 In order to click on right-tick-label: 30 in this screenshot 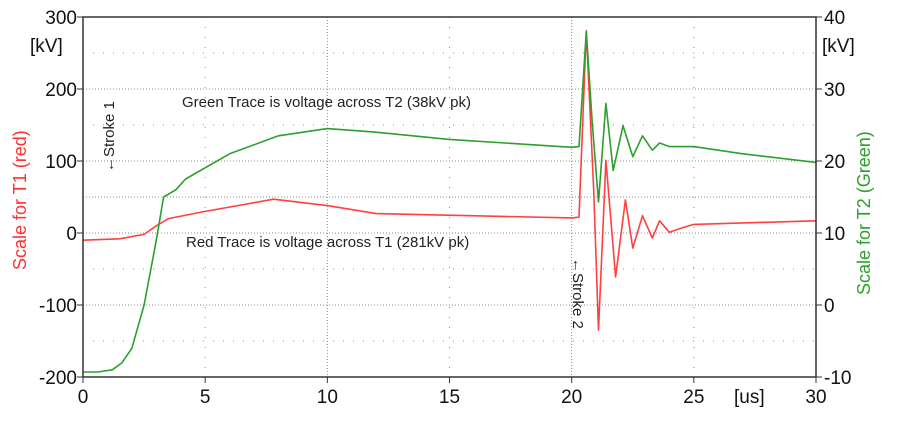, I will do `click(834, 90)`.